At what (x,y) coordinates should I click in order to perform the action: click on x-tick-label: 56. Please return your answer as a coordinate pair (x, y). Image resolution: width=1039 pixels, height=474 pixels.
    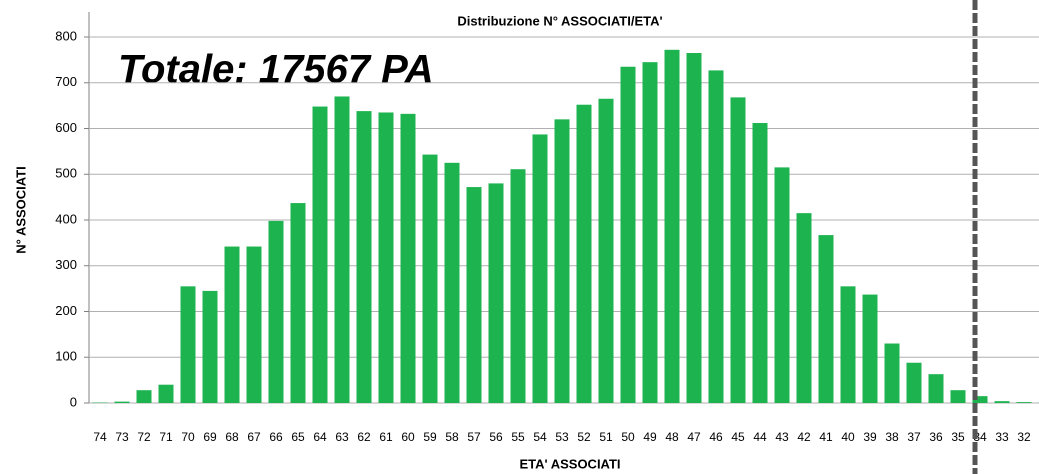
    Looking at the image, I should click on (496, 437).